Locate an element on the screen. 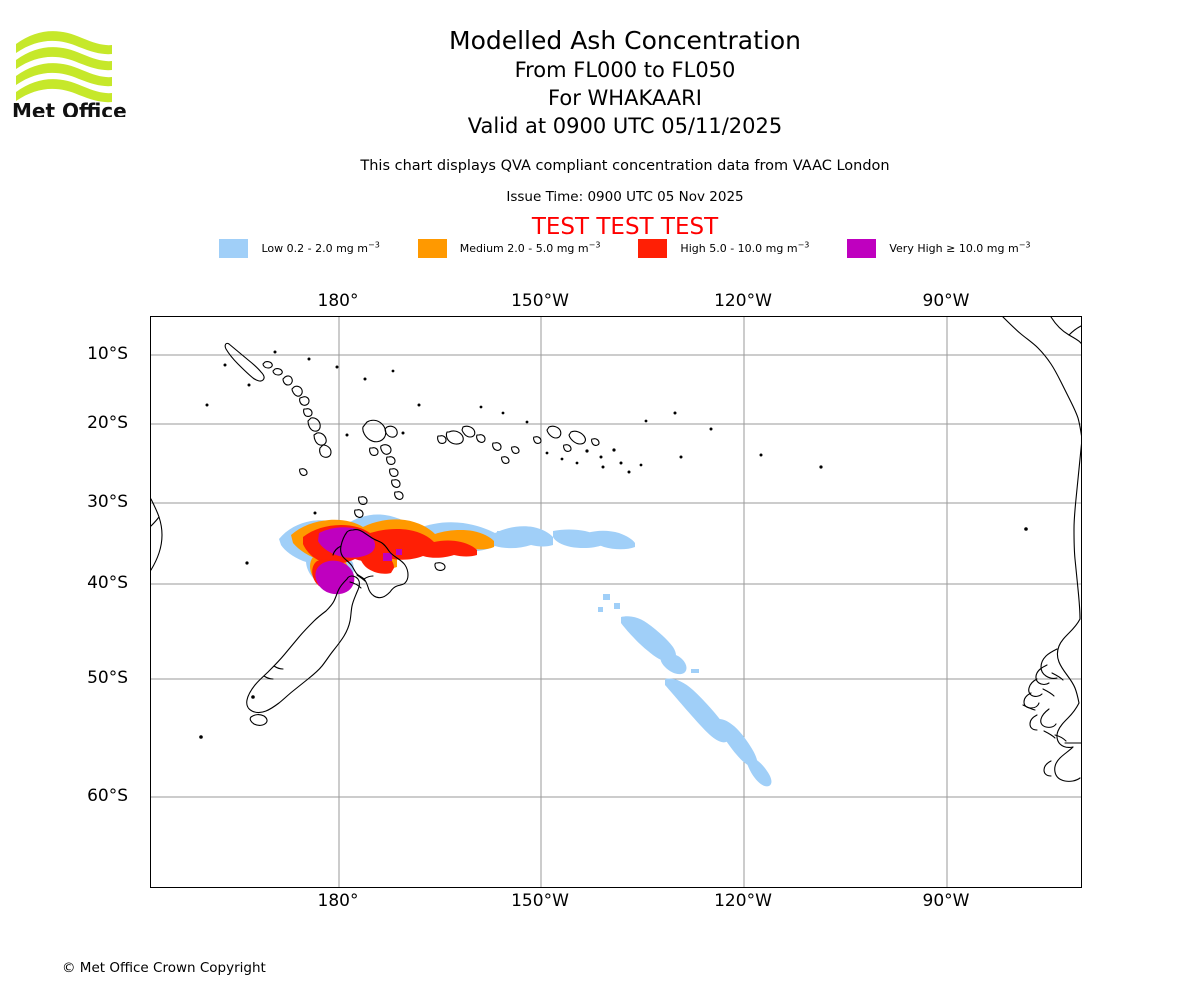 This screenshot has width=1200, height=1000. y-tick-4: 50°S is located at coordinates (107, 678).